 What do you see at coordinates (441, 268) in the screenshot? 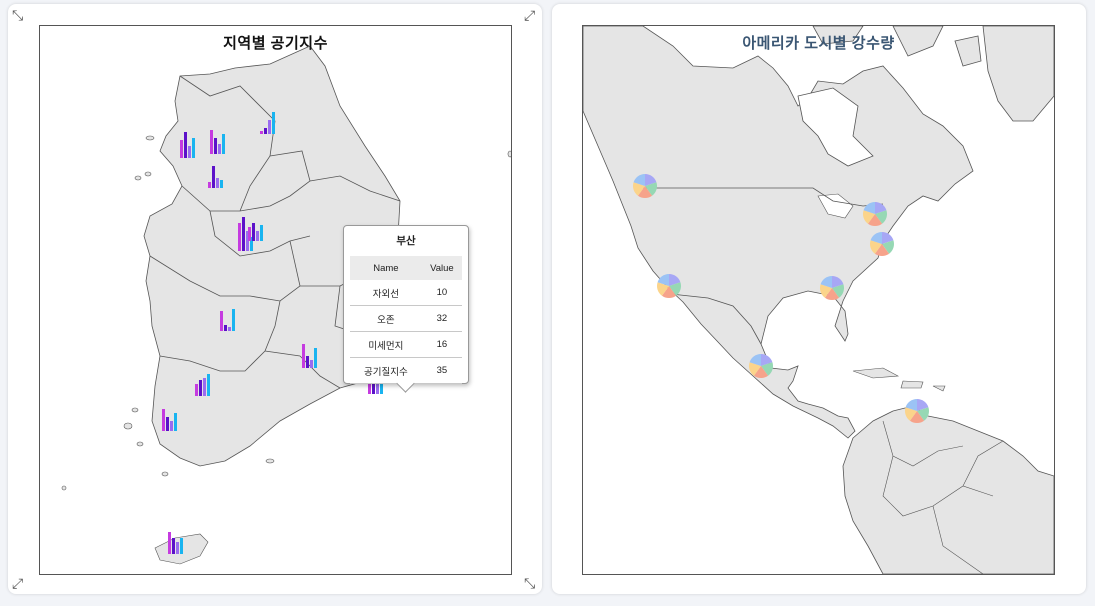
I see `tooltip-header-value: Value` at bounding box center [441, 268].